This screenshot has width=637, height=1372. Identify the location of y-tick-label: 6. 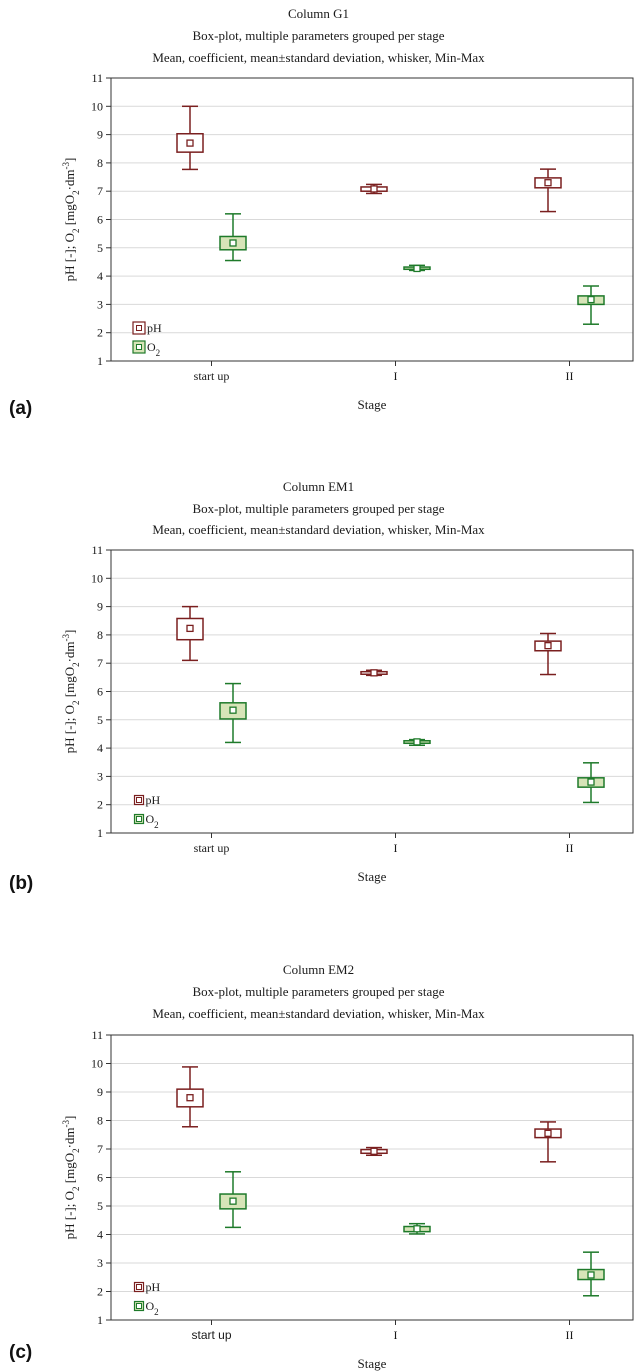
(100, 1178).